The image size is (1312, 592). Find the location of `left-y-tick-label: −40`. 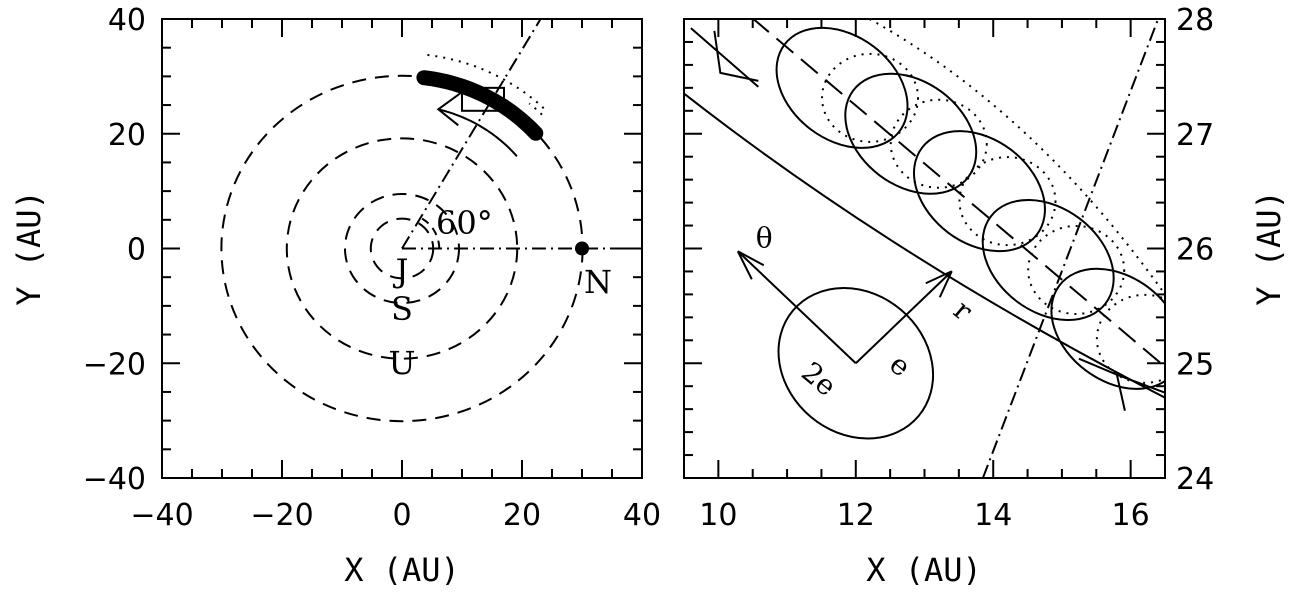

left-y-tick-label: −40 is located at coordinates (114, 479).